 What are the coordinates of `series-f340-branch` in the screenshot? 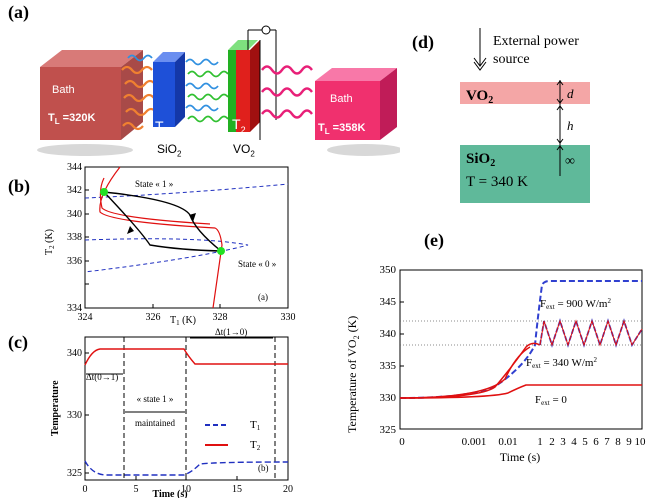 It's located at (465, 372).